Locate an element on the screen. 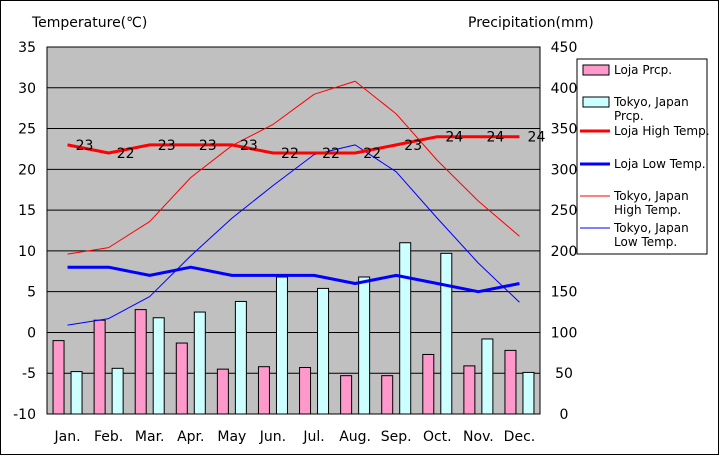 The height and width of the screenshot is (460, 720). right-axis-title: Precipitation(mm) is located at coordinates (531, 23).